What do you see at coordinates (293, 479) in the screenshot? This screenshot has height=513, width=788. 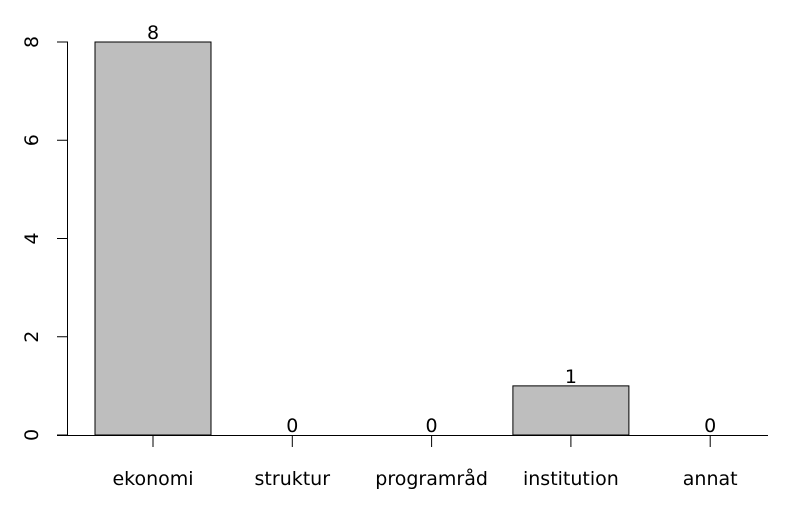 I see `x-tick-label: struktur` at bounding box center [293, 479].